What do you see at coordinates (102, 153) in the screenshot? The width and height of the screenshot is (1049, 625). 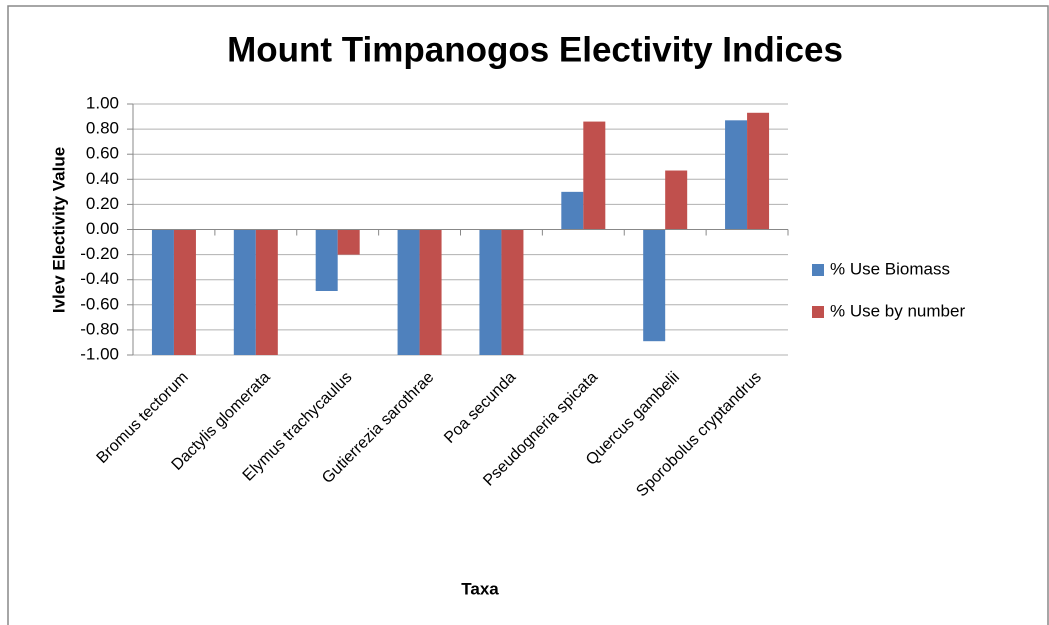 I see `y-tick-label: 0.60` at bounding box center [102, 153].